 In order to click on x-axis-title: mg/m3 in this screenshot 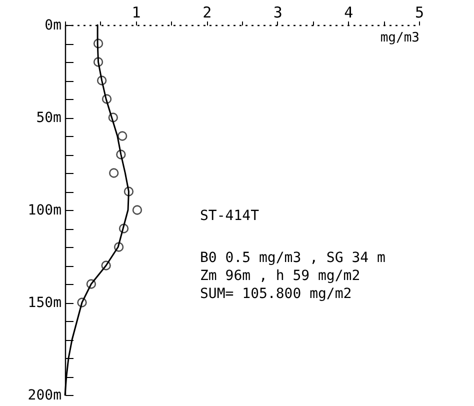, I will do `click(400, 38)`.